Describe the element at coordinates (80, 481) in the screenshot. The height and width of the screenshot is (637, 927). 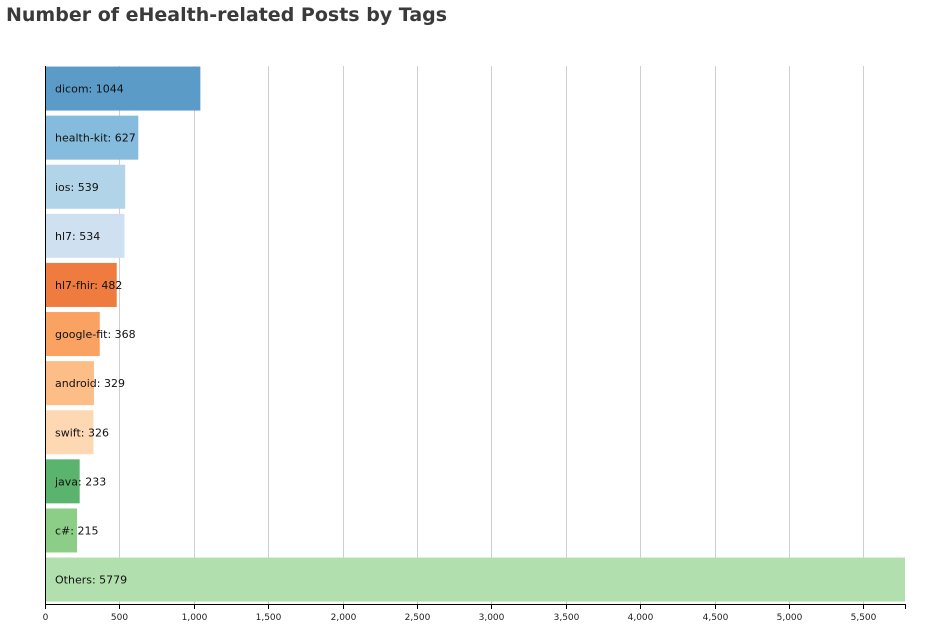
I see `bar-label: java: 233` at that location.